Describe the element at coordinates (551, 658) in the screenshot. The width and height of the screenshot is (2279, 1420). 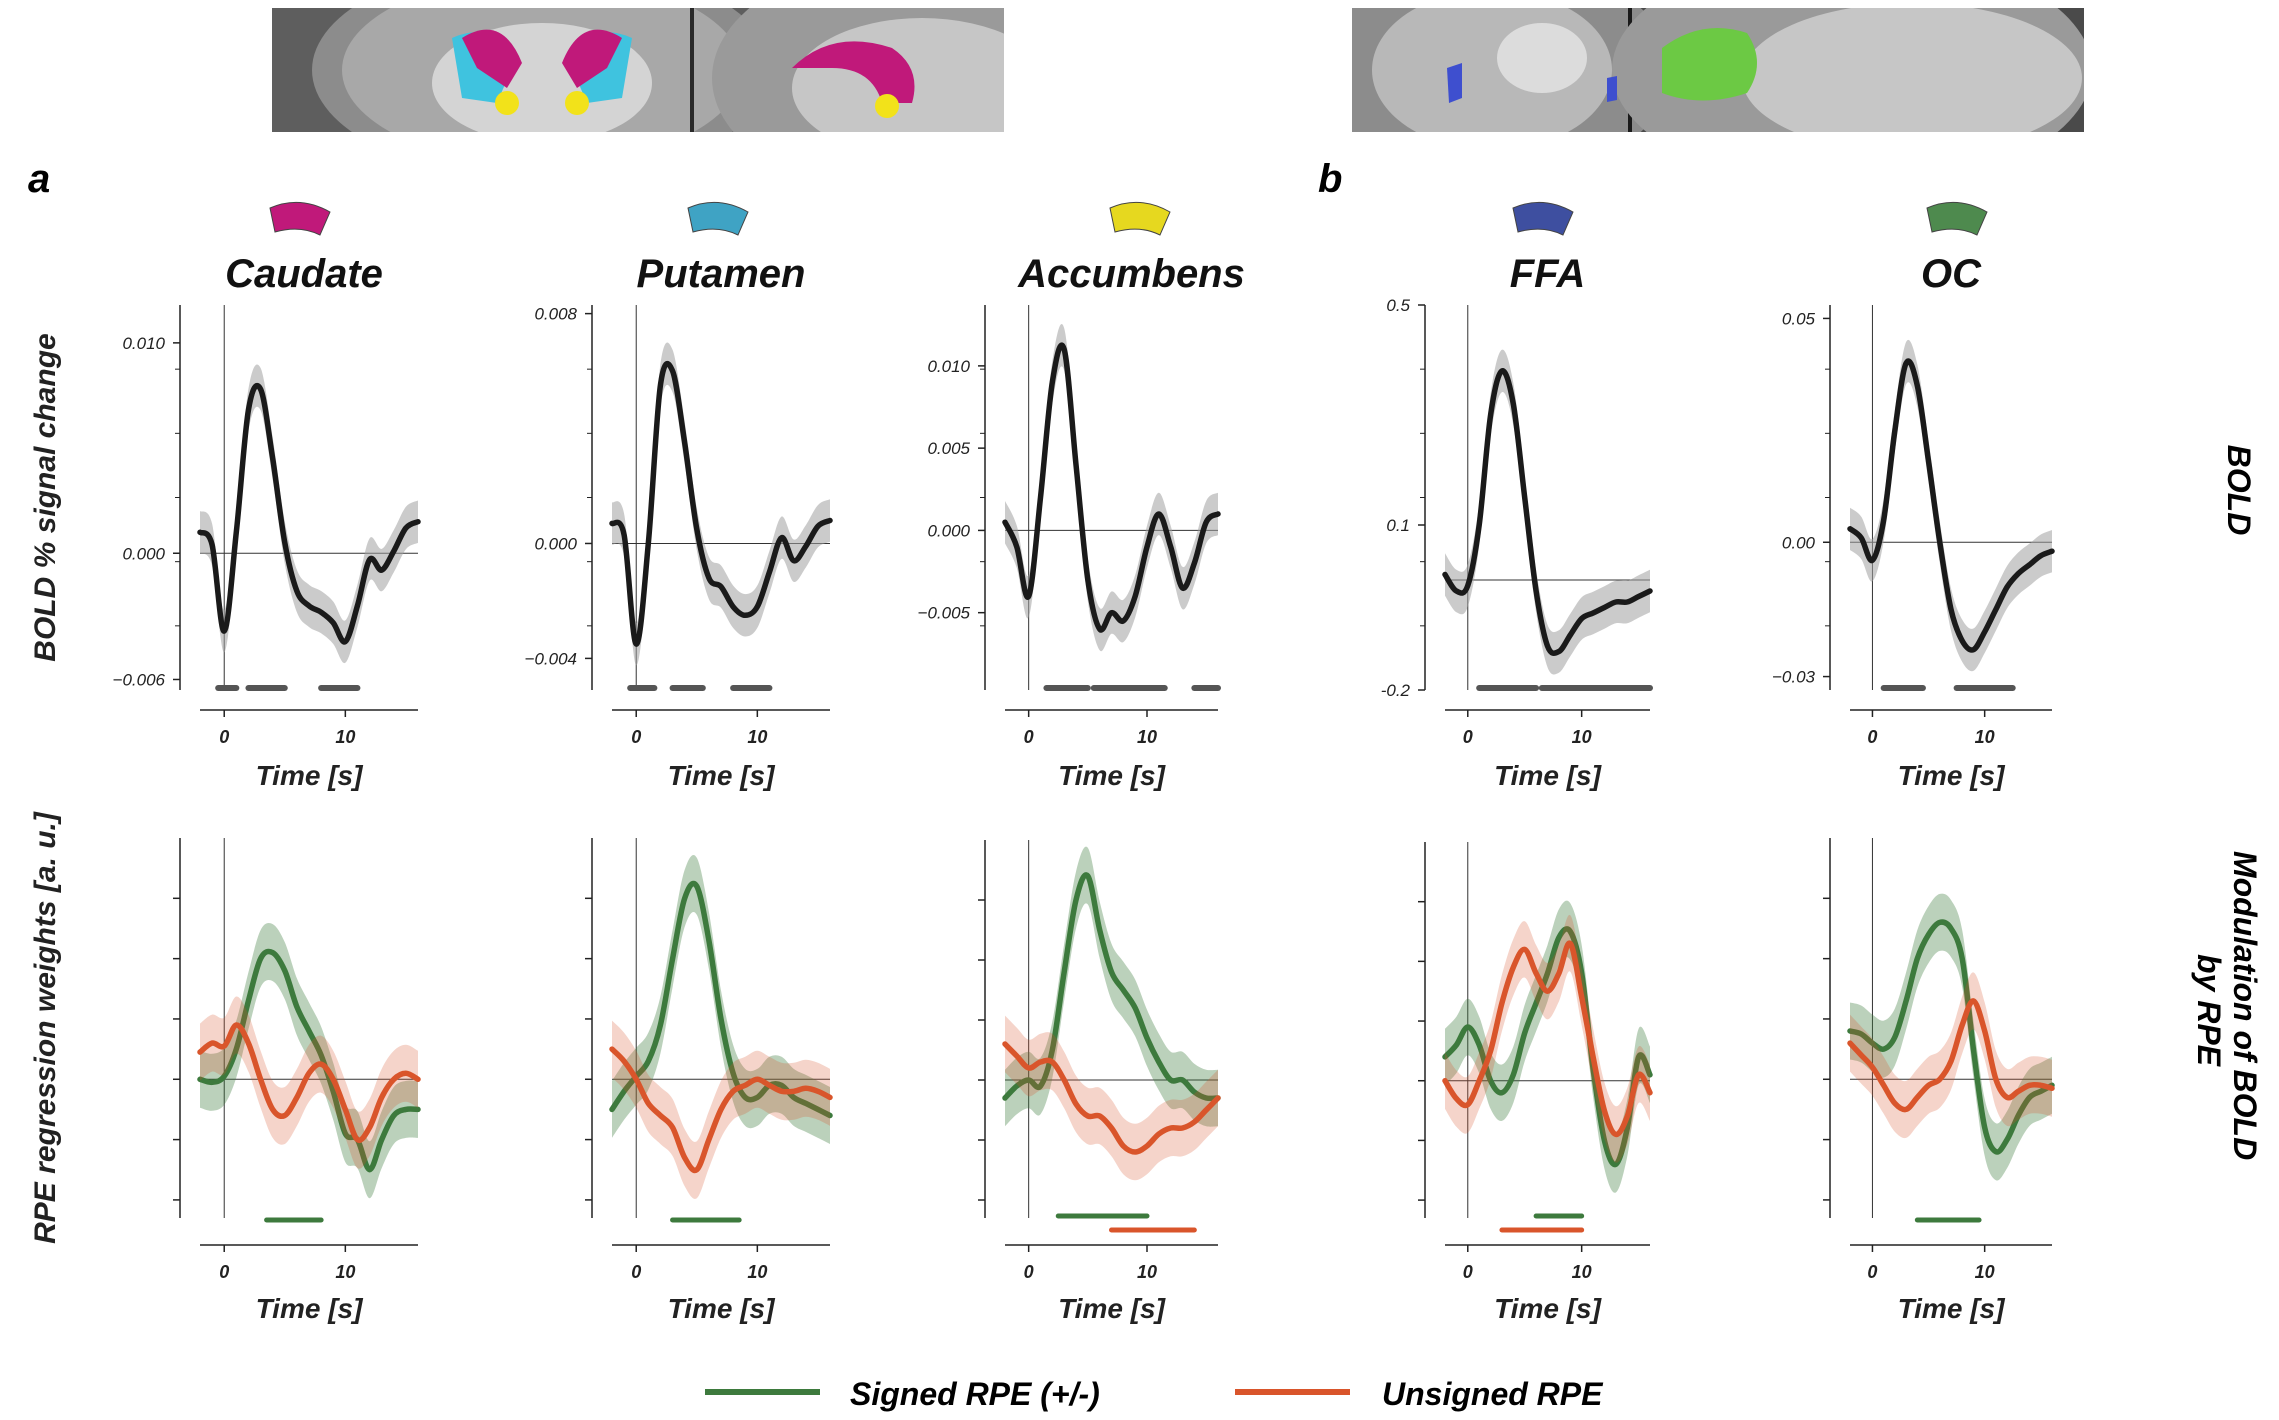
I see `y-tick-label: −0.004` at that location.